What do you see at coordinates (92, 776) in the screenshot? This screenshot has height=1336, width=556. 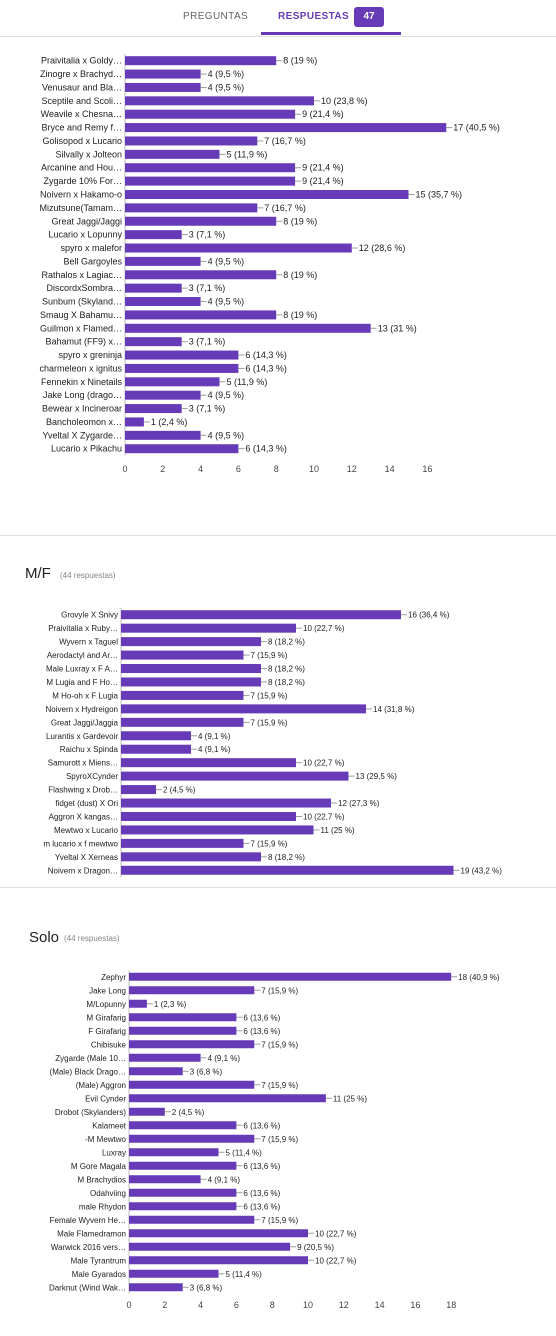 I see `category-label: SpyroXCynder` at bounding box center [92, 776].